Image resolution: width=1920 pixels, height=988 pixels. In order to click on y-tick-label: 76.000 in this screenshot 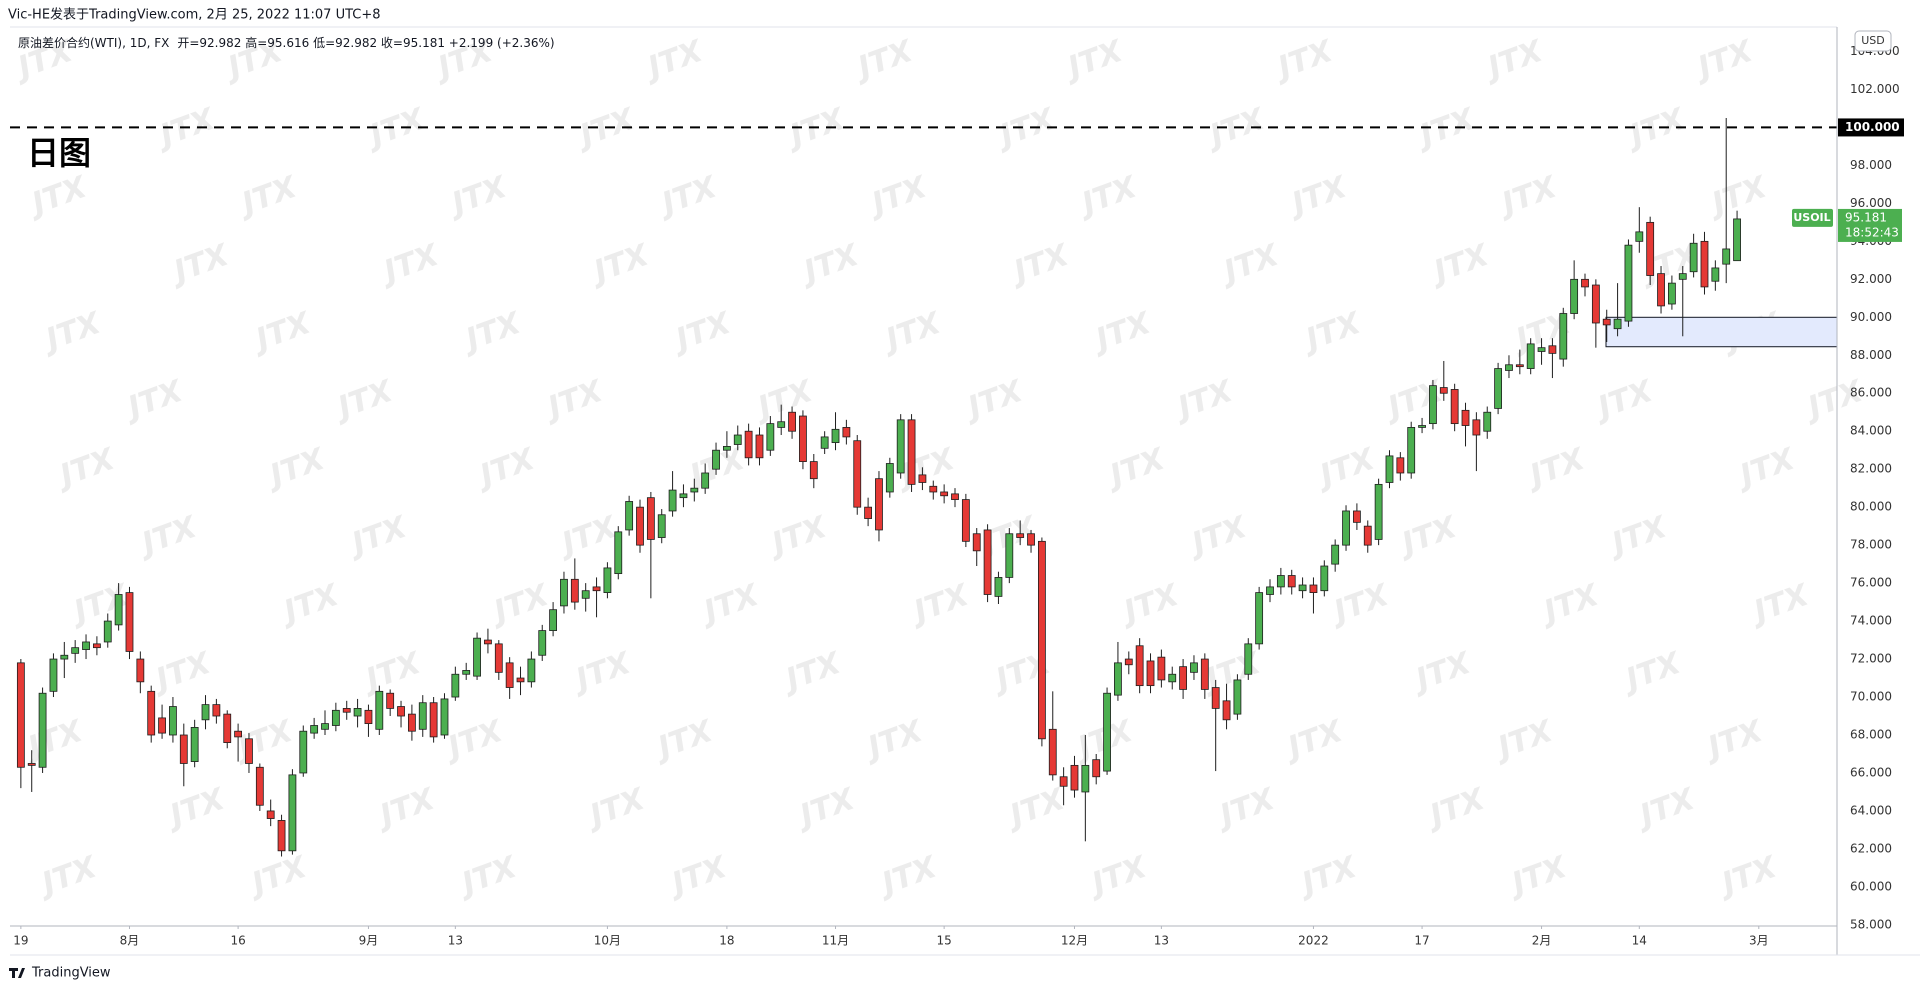, I will do `click(1871, 583)`.